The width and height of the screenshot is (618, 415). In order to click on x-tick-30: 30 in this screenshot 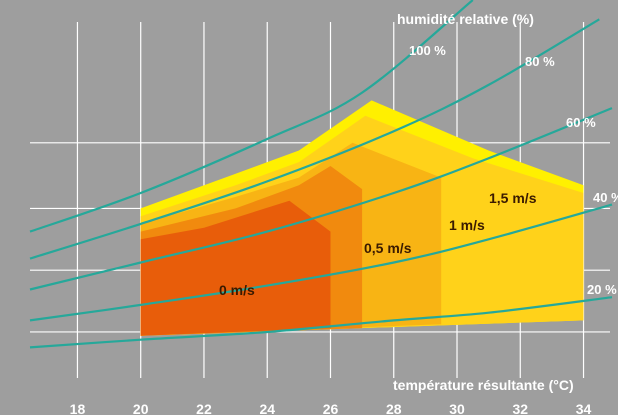, I will do `click(457, 408)`.